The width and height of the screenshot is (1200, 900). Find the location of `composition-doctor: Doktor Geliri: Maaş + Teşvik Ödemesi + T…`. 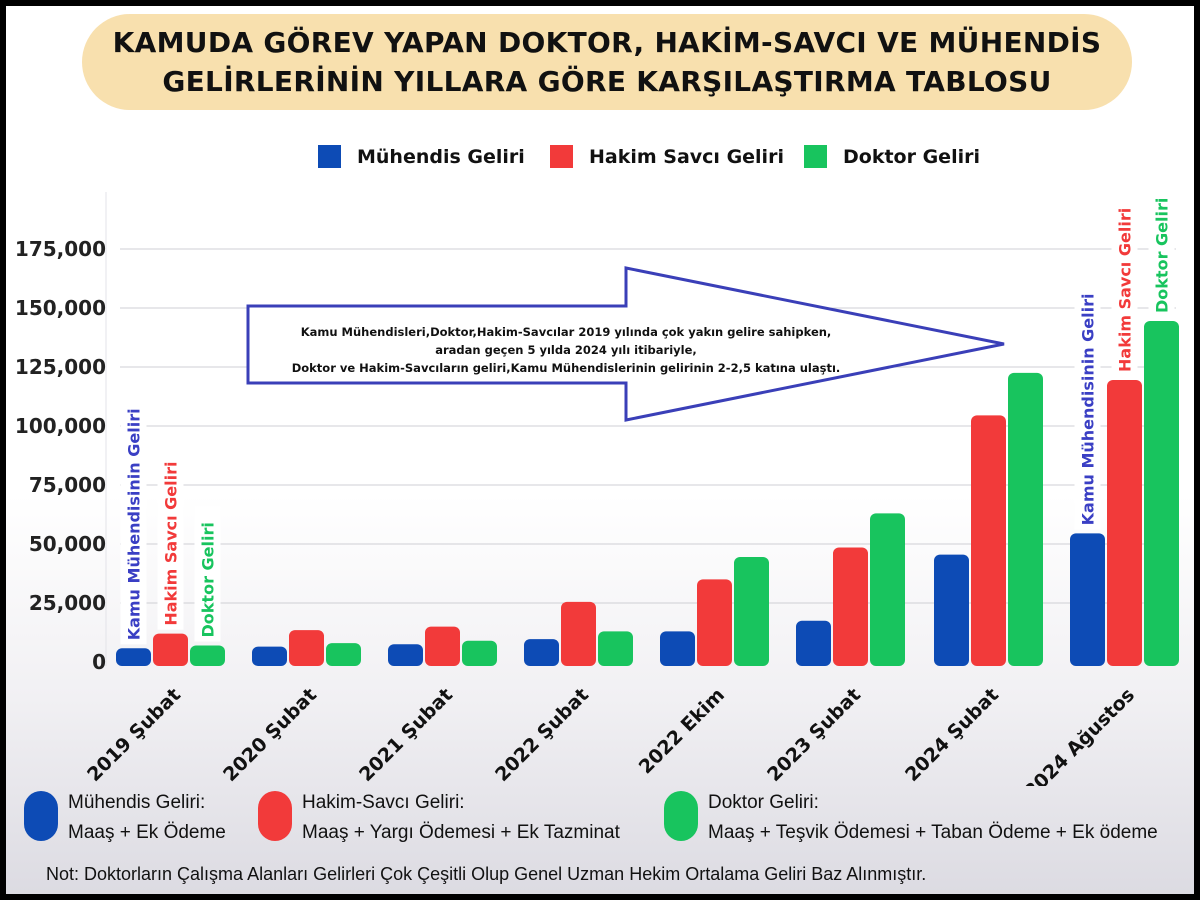

composition-doctor: Doktor Geliri: Maaş + Teşvik Ödemesi + T… is located at coordinates (911, 818).